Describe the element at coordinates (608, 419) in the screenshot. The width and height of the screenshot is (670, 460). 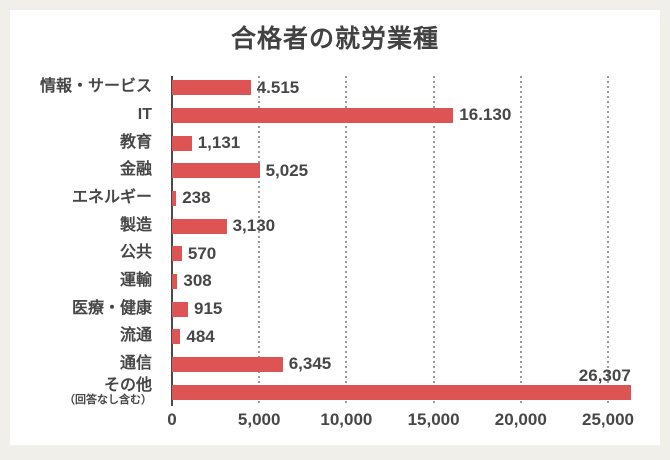
I see `x-tick-label: 25,000` at that location.